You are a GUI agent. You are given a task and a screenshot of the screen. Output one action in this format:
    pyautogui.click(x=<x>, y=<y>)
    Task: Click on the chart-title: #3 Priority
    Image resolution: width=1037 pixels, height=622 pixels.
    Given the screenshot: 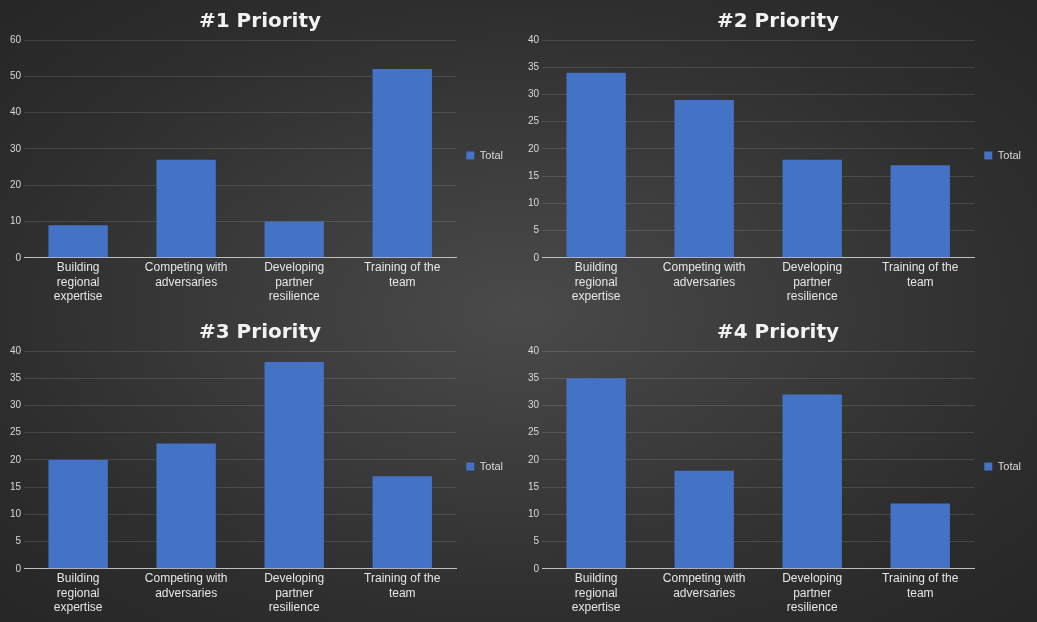 What is the action you would take?
    pyautogui.click(x=260, y=331)
    